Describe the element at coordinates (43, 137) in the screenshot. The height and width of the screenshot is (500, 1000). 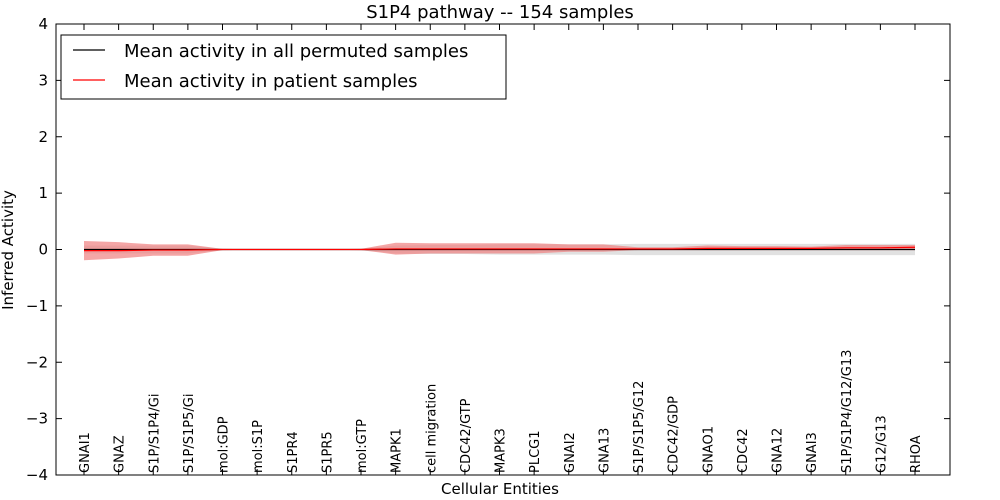
I see `y-tick-label: 2` at that location.